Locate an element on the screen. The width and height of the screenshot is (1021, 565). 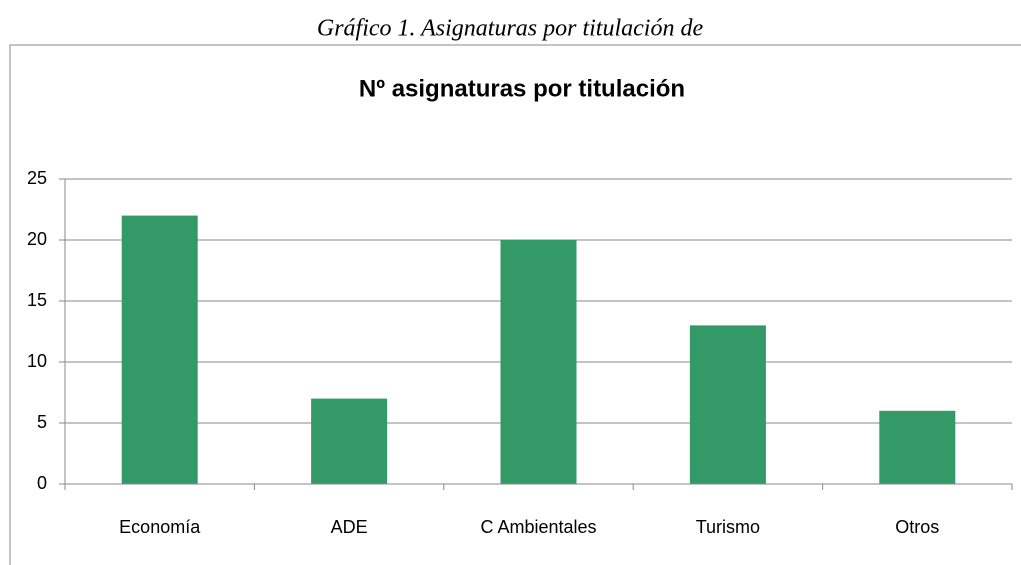
y-tick-label: 0 is located at coordinates (42, 483).